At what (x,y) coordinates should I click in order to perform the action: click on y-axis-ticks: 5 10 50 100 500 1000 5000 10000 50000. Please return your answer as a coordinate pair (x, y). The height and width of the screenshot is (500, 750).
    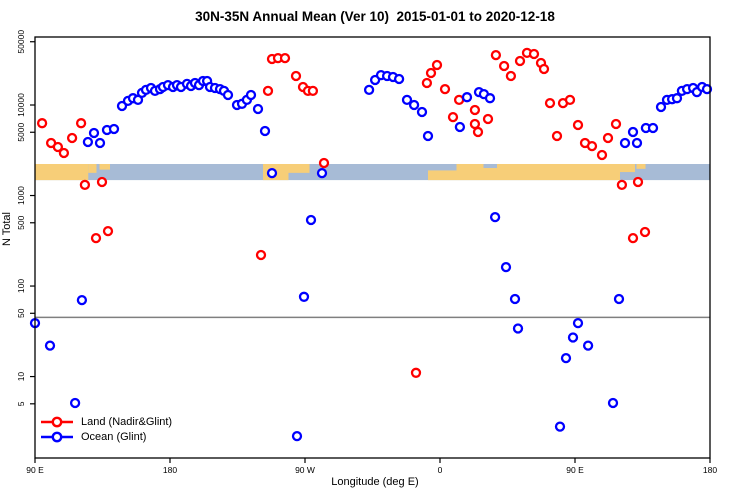
    Looking at the image, I should click on (25, 218).